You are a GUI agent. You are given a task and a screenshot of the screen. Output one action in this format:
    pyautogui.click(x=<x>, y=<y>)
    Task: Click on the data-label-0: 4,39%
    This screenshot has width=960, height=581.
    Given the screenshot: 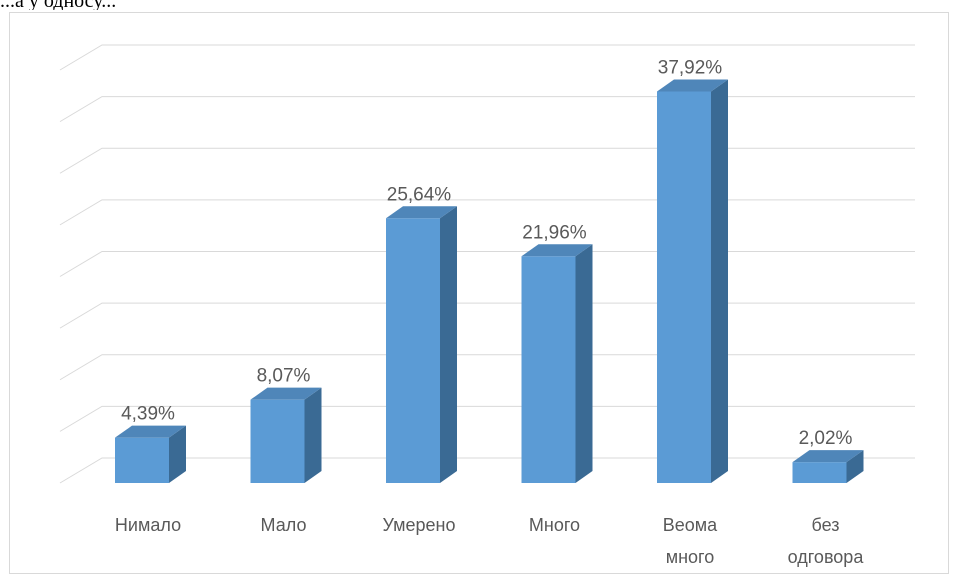 What is the action you would take?
    pyautogui.click(x=148, y=414)
    